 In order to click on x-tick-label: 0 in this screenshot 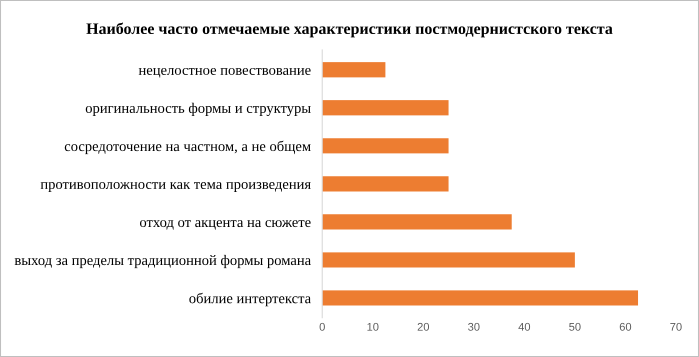, I will do `click(322, 326)`.